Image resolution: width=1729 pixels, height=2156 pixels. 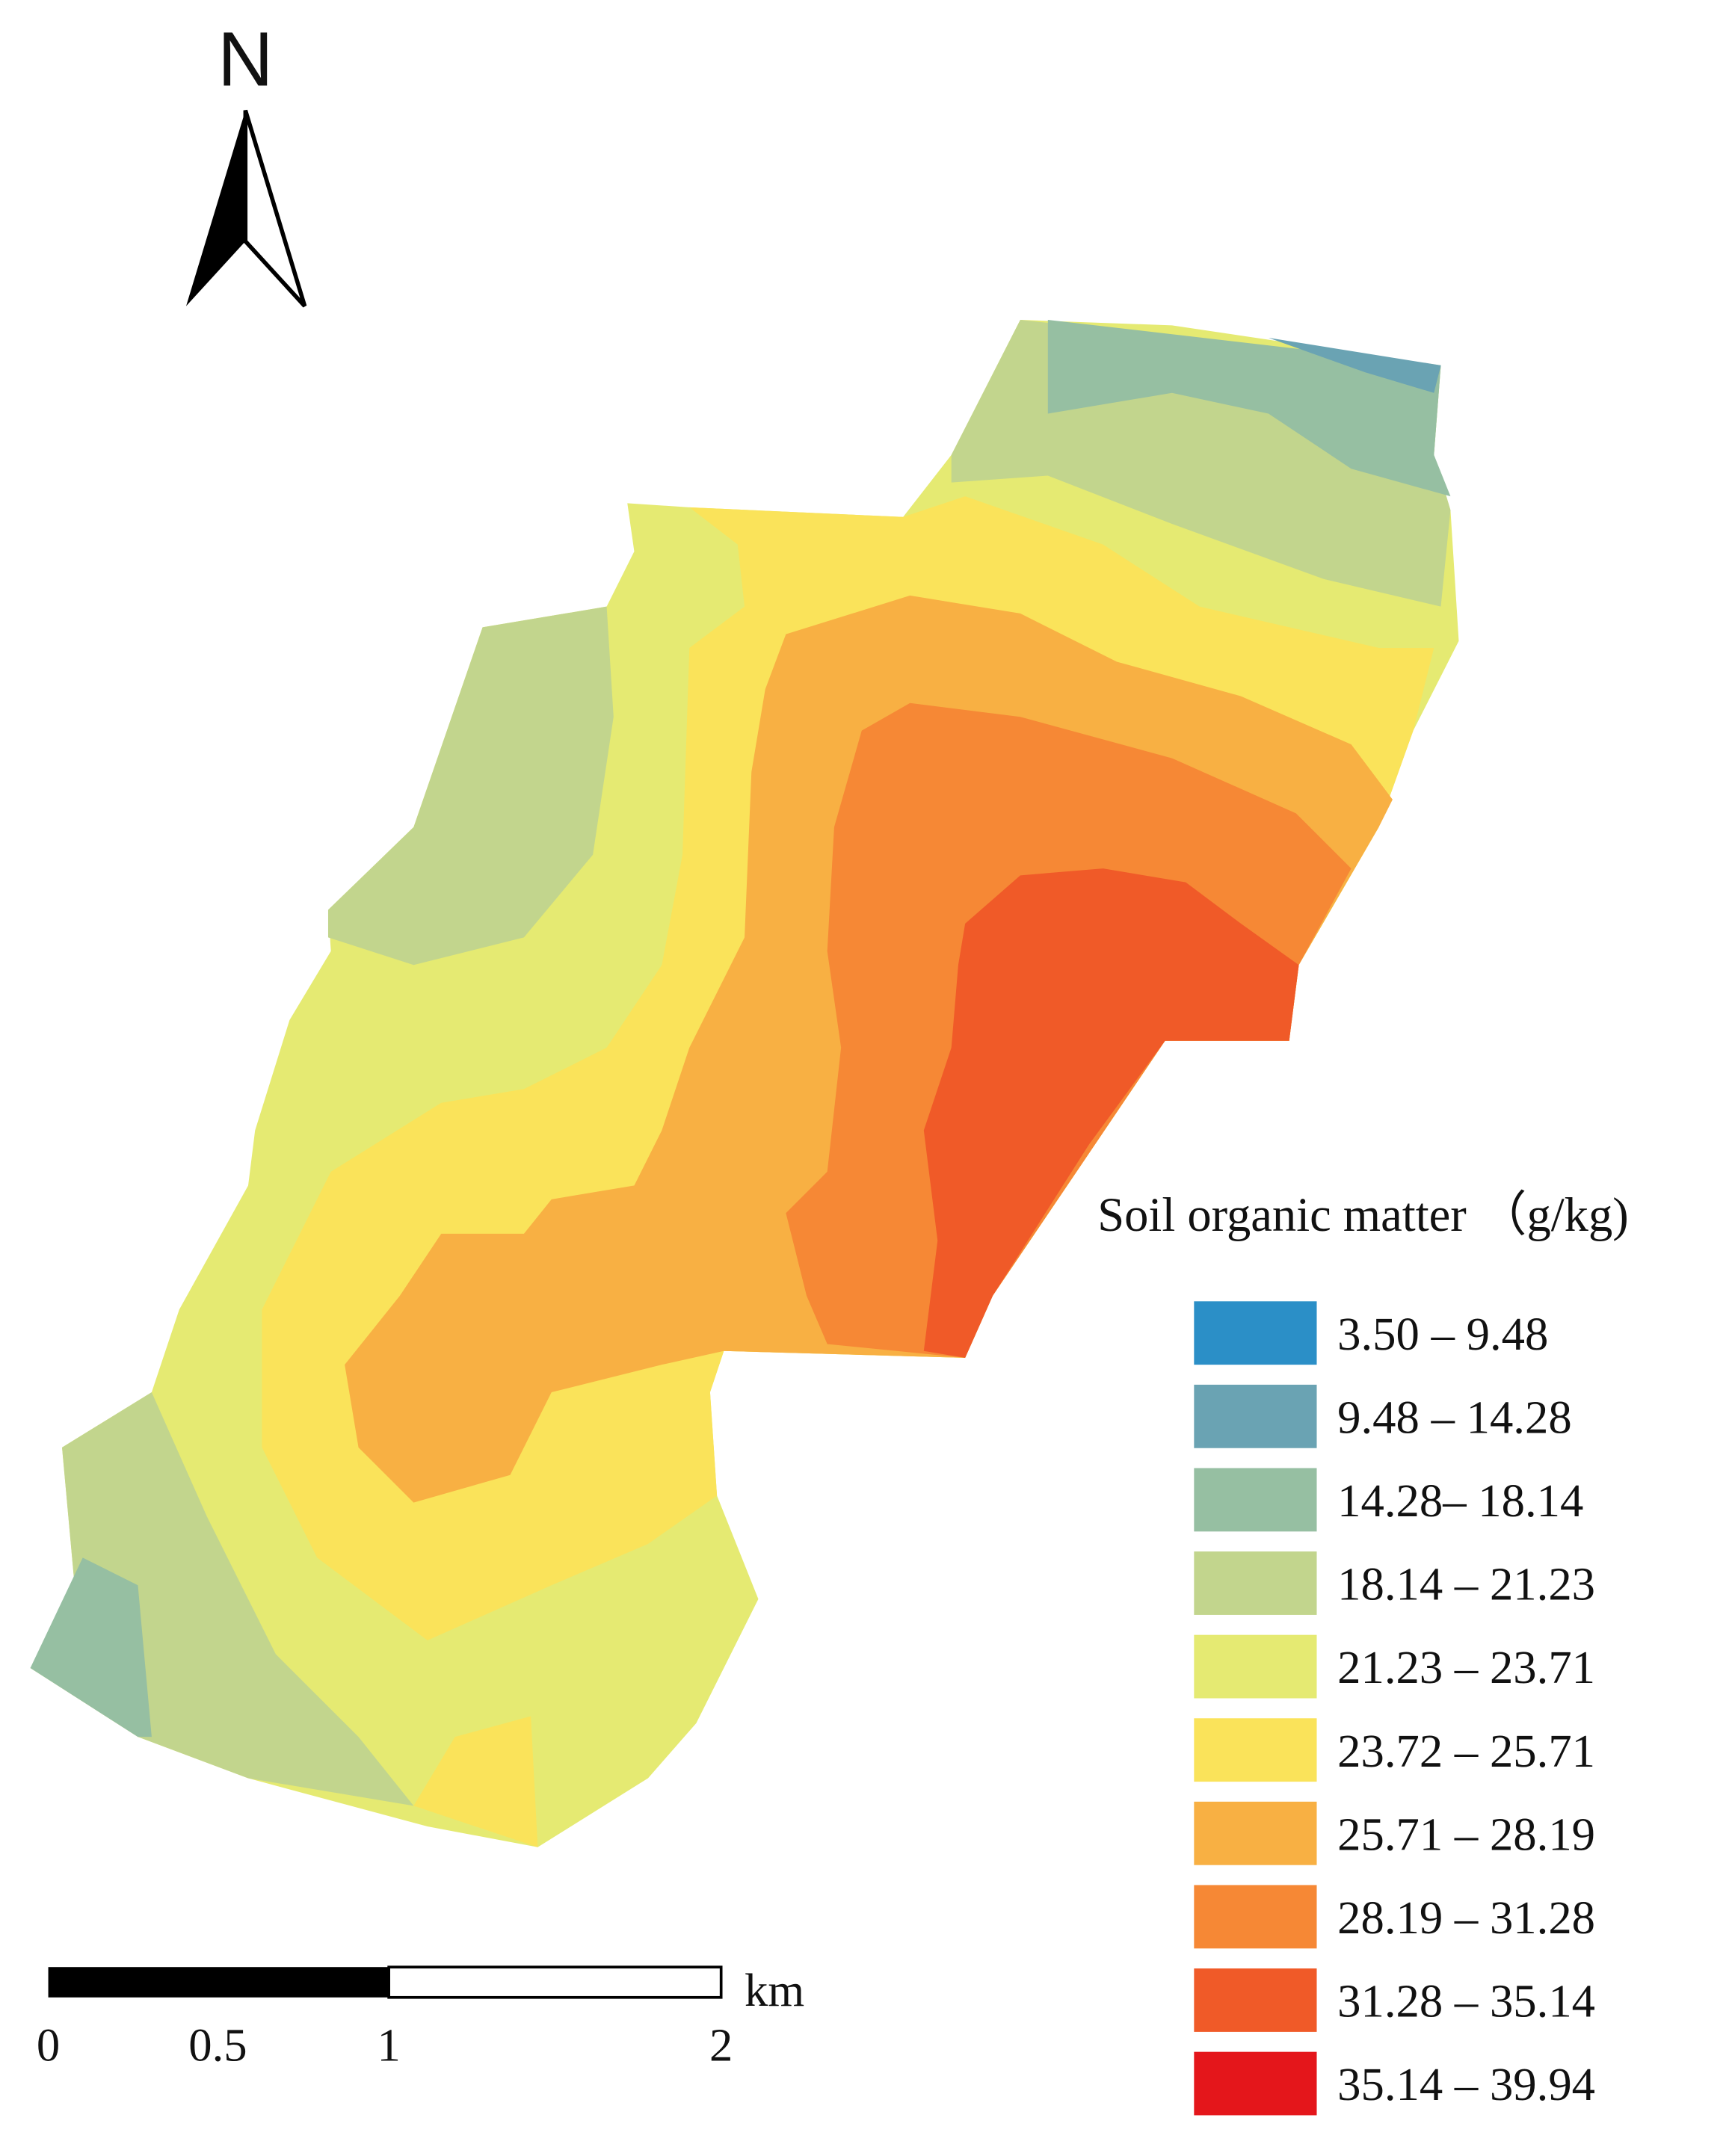 What do you see at coordinates (1363, 1214) in the screenshot?
I see `legend-title: Soil organic matter （g/kg)` at bounding box center [1363, 1214].